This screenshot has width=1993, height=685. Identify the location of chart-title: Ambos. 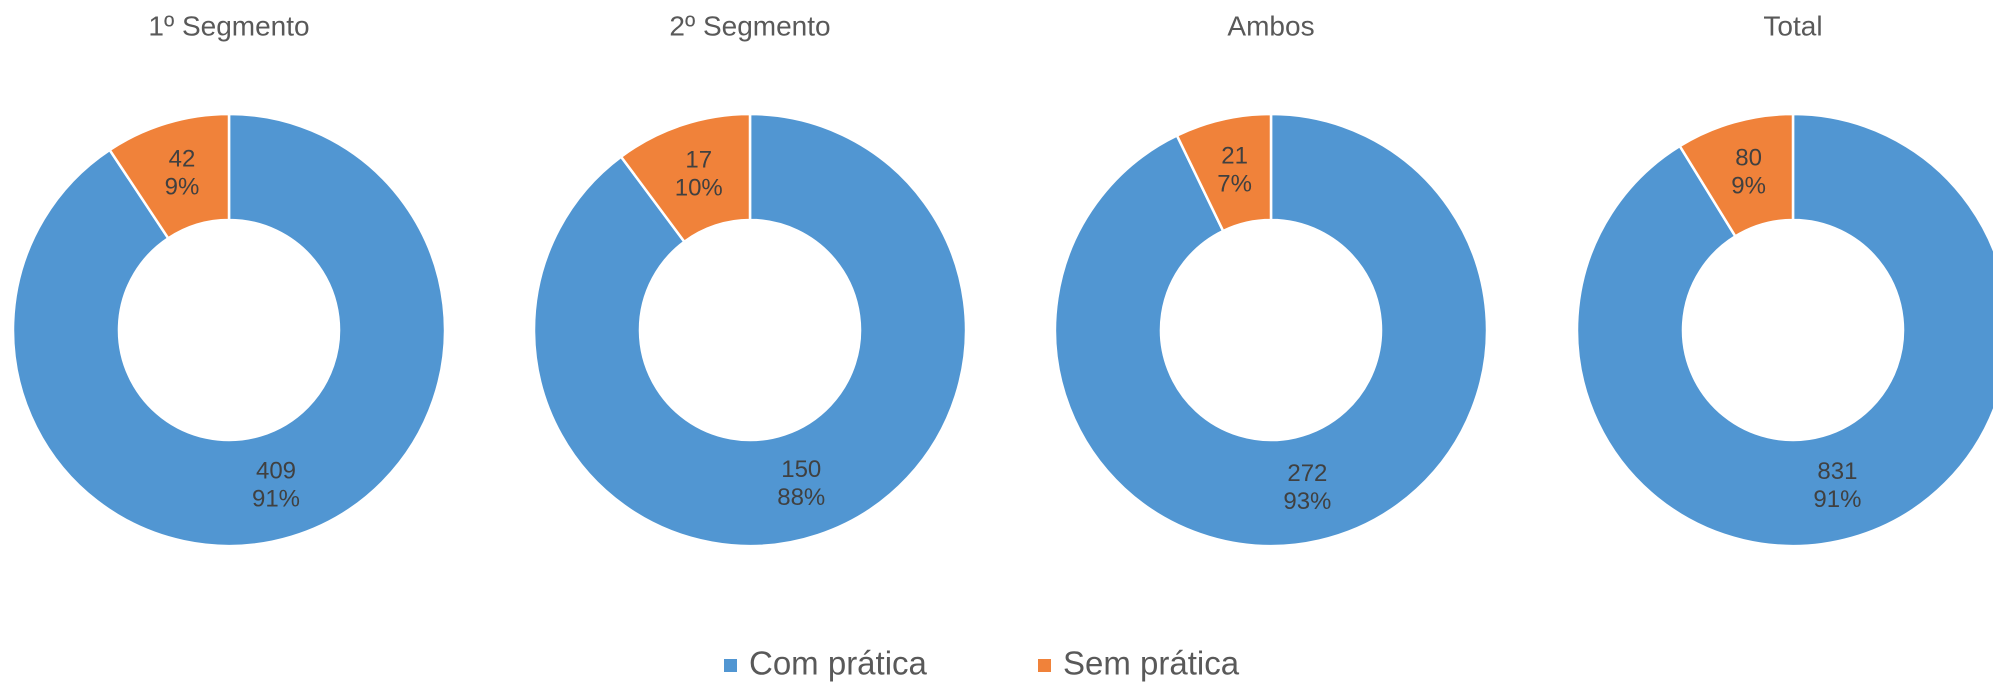
(1270, 25).